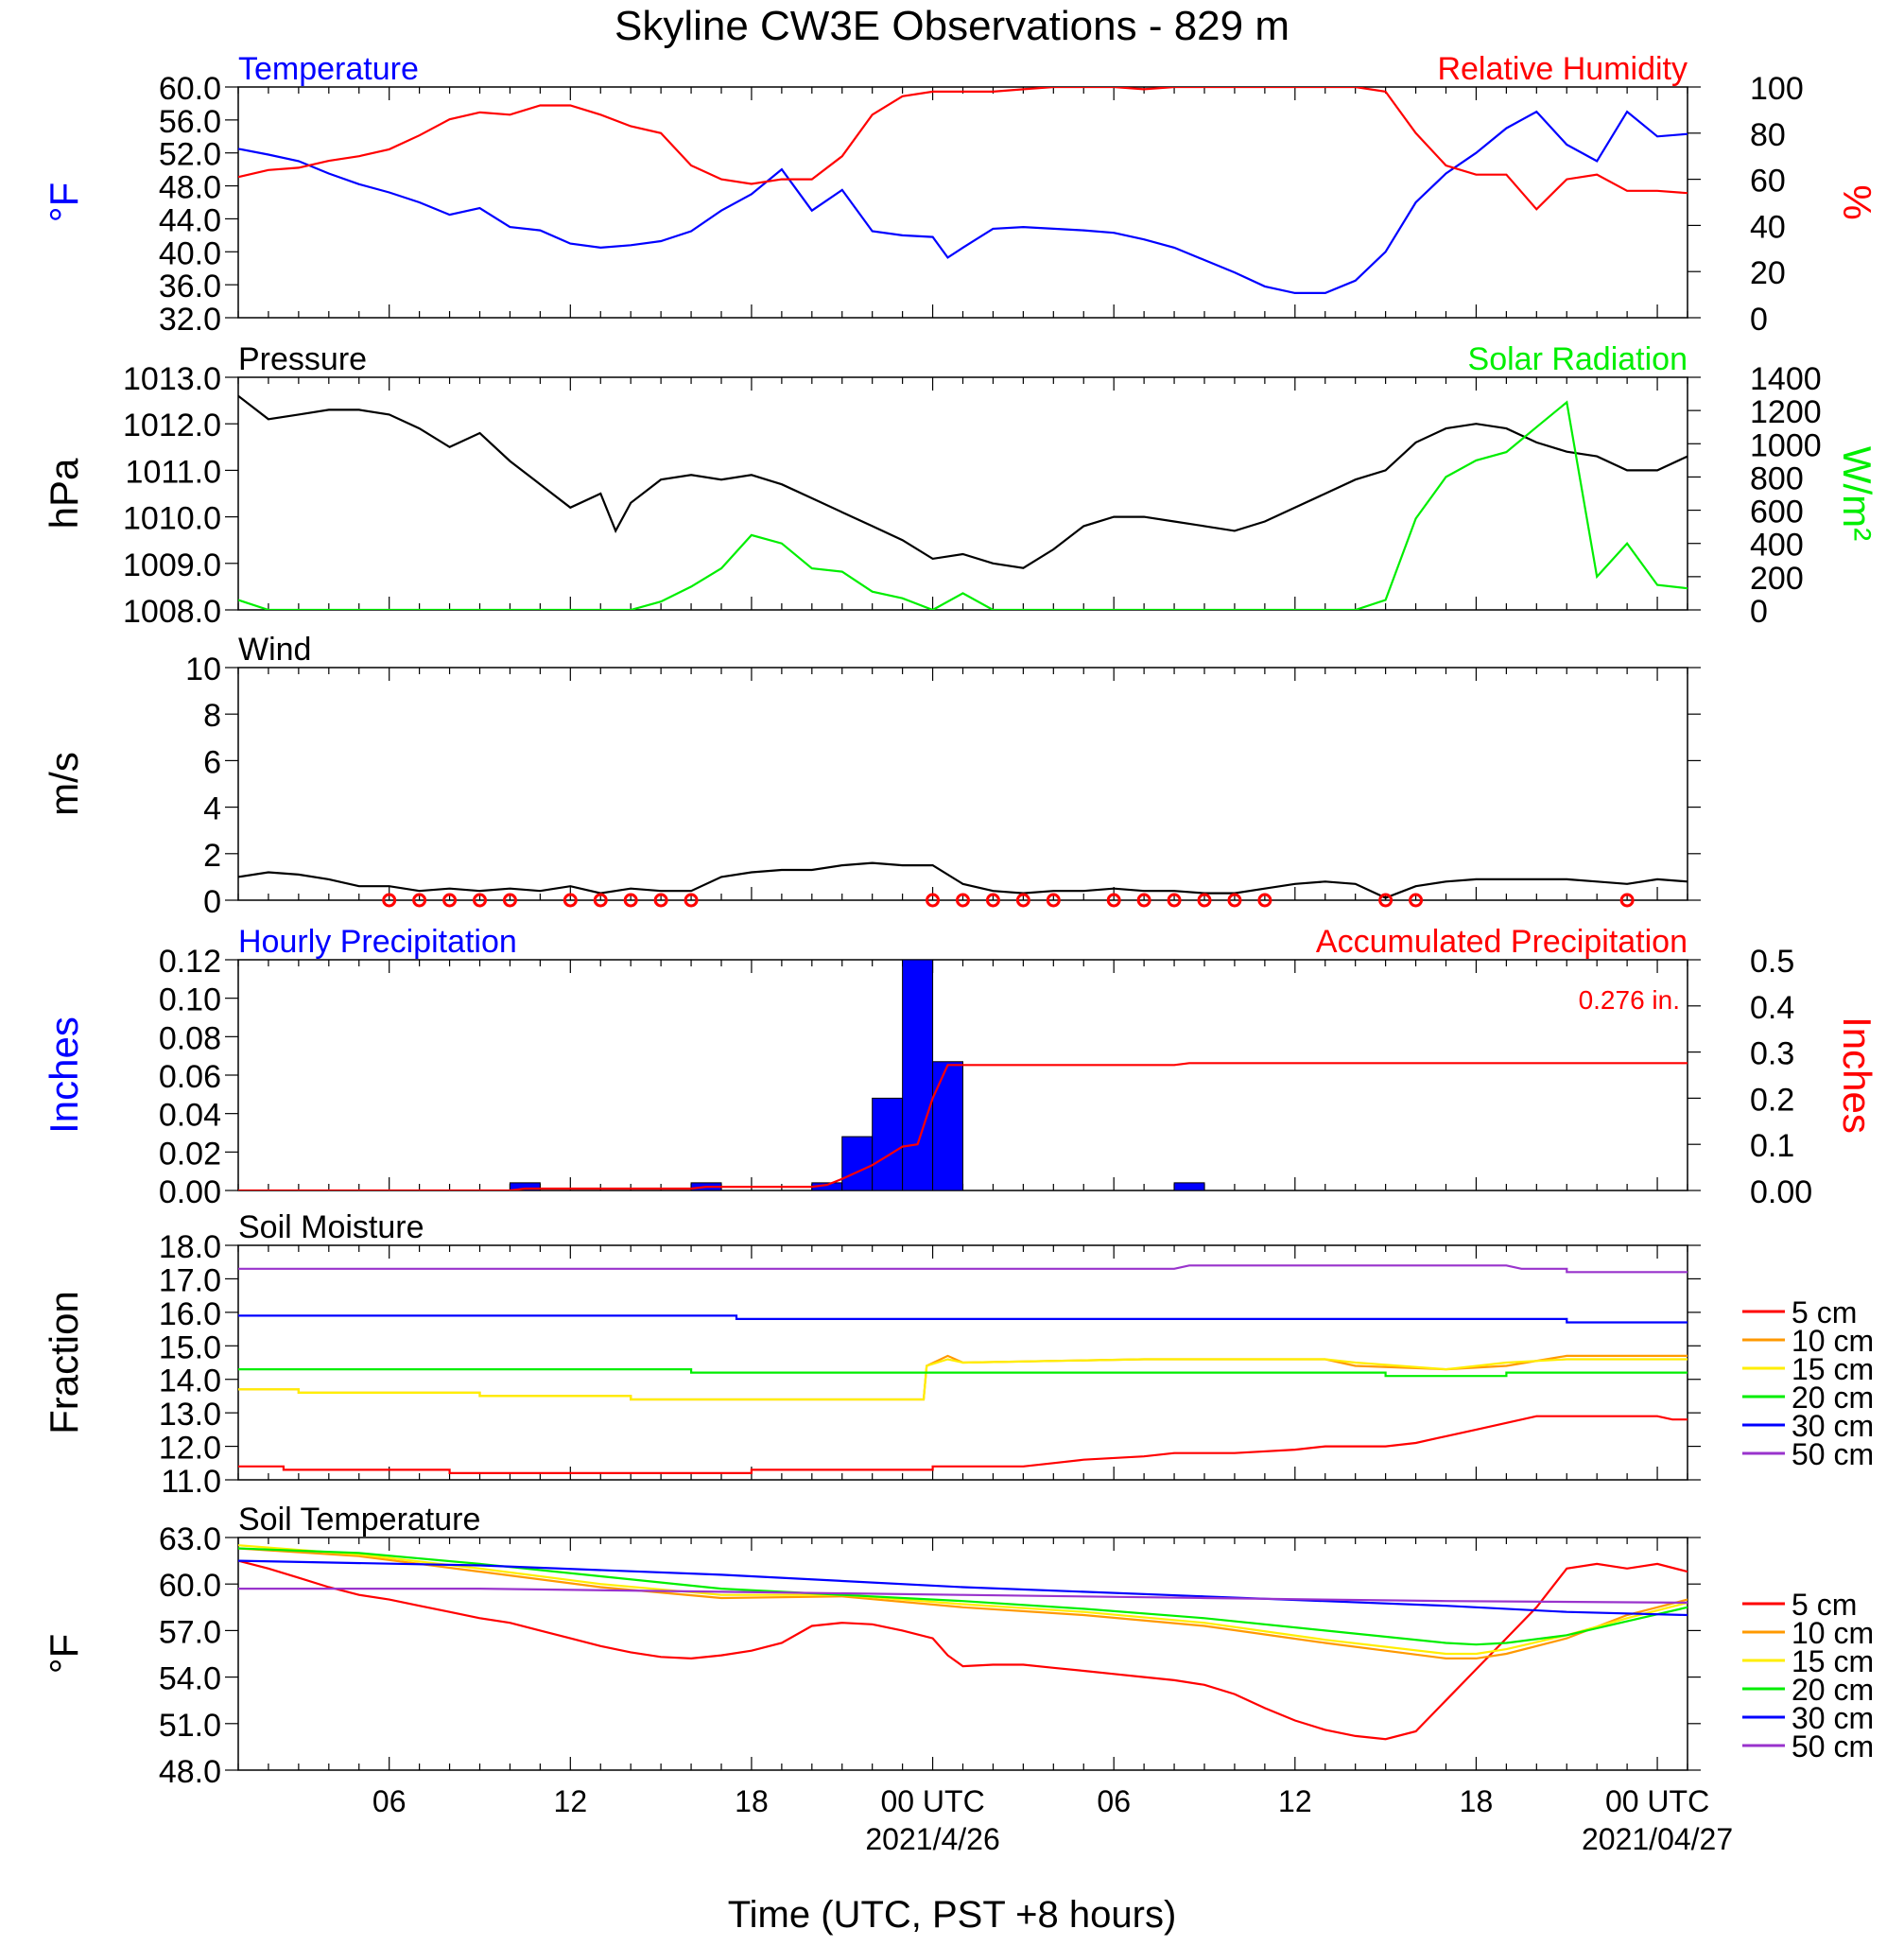  I want to click on y-right-axis-label: %, so click(1857, 202).